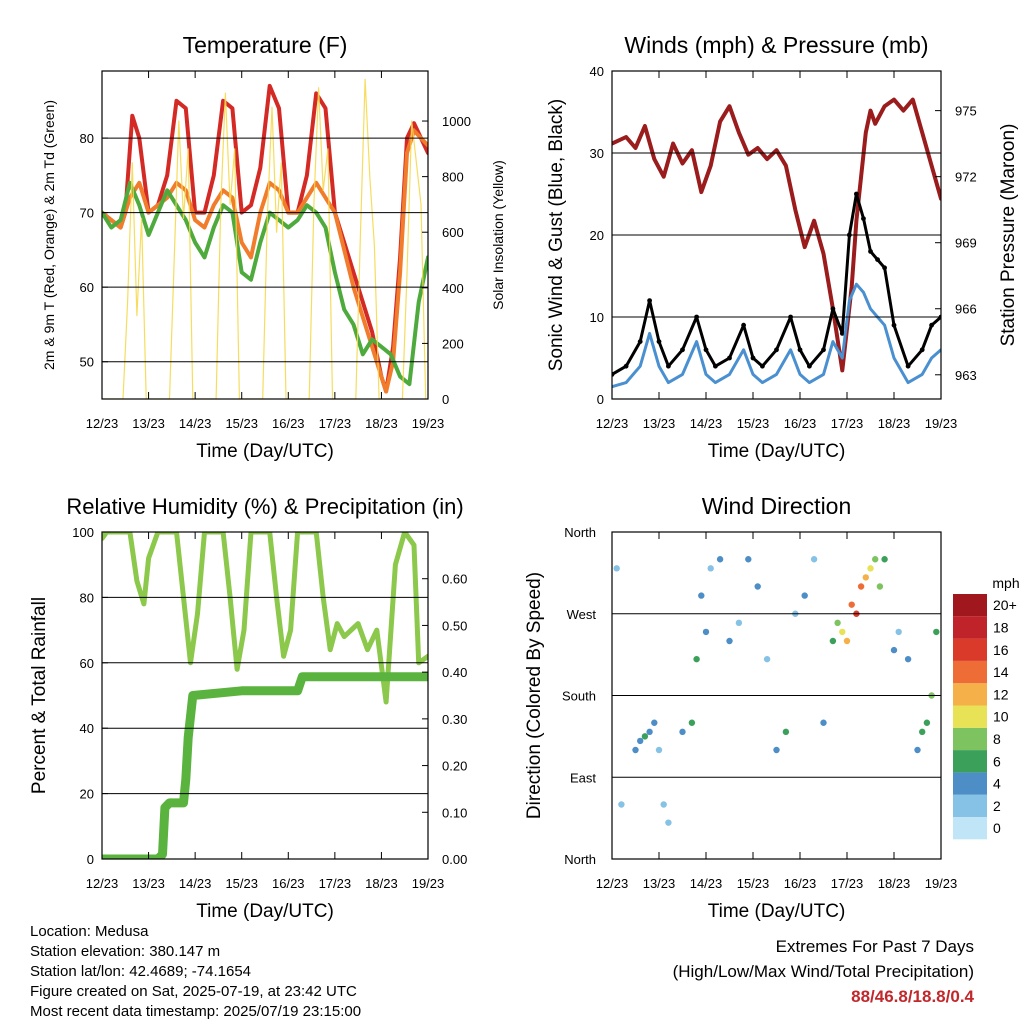 This screenshot has height=1024, width=1024. What do you see at coordinates (453, 343) in the screenshot?
I see `y2-tick-label: 200` at bounding box center [453, 343].